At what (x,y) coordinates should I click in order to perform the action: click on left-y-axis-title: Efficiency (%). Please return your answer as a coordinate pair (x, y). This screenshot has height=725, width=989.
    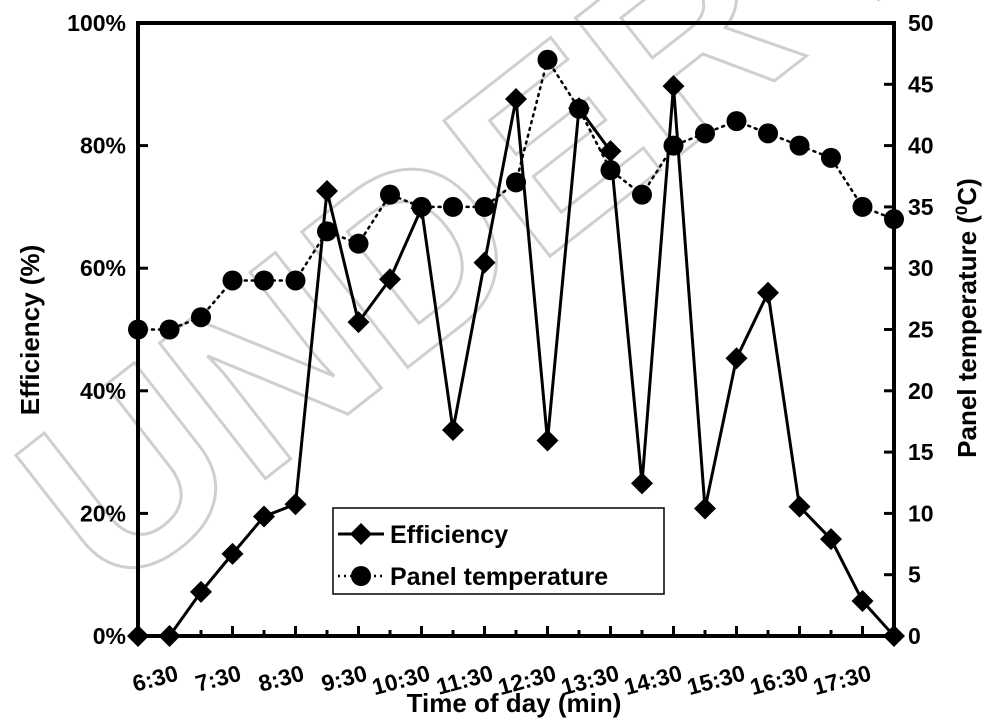
    Looking at the image, I should click on (30, 330).